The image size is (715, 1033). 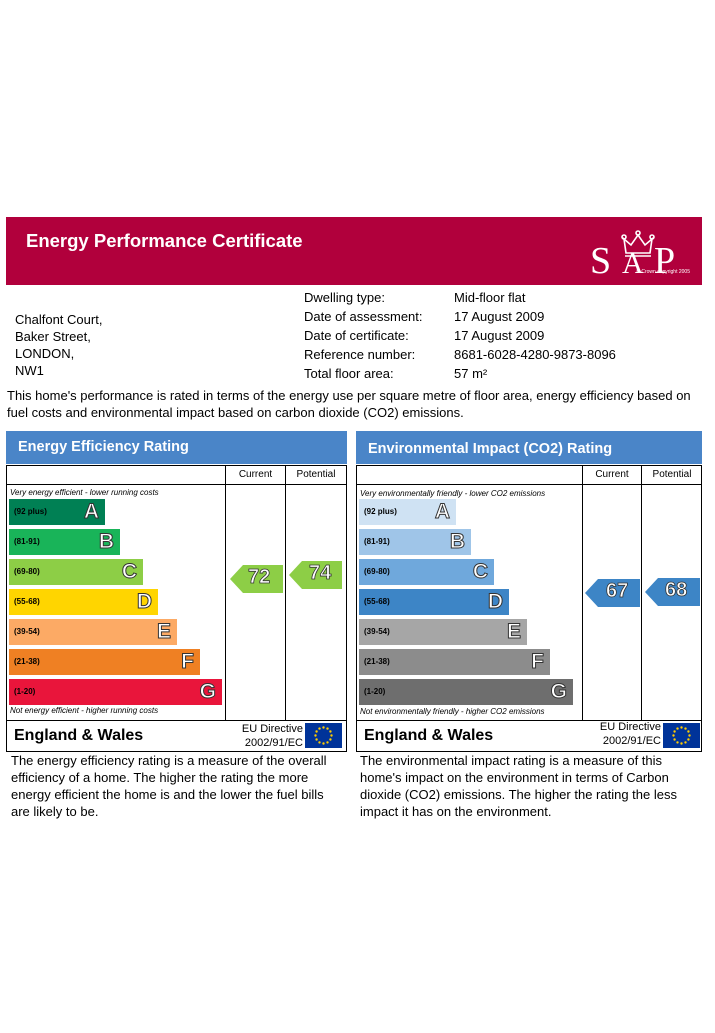 I want to click on sap-logo: S A P, so click(x=632, y=256).